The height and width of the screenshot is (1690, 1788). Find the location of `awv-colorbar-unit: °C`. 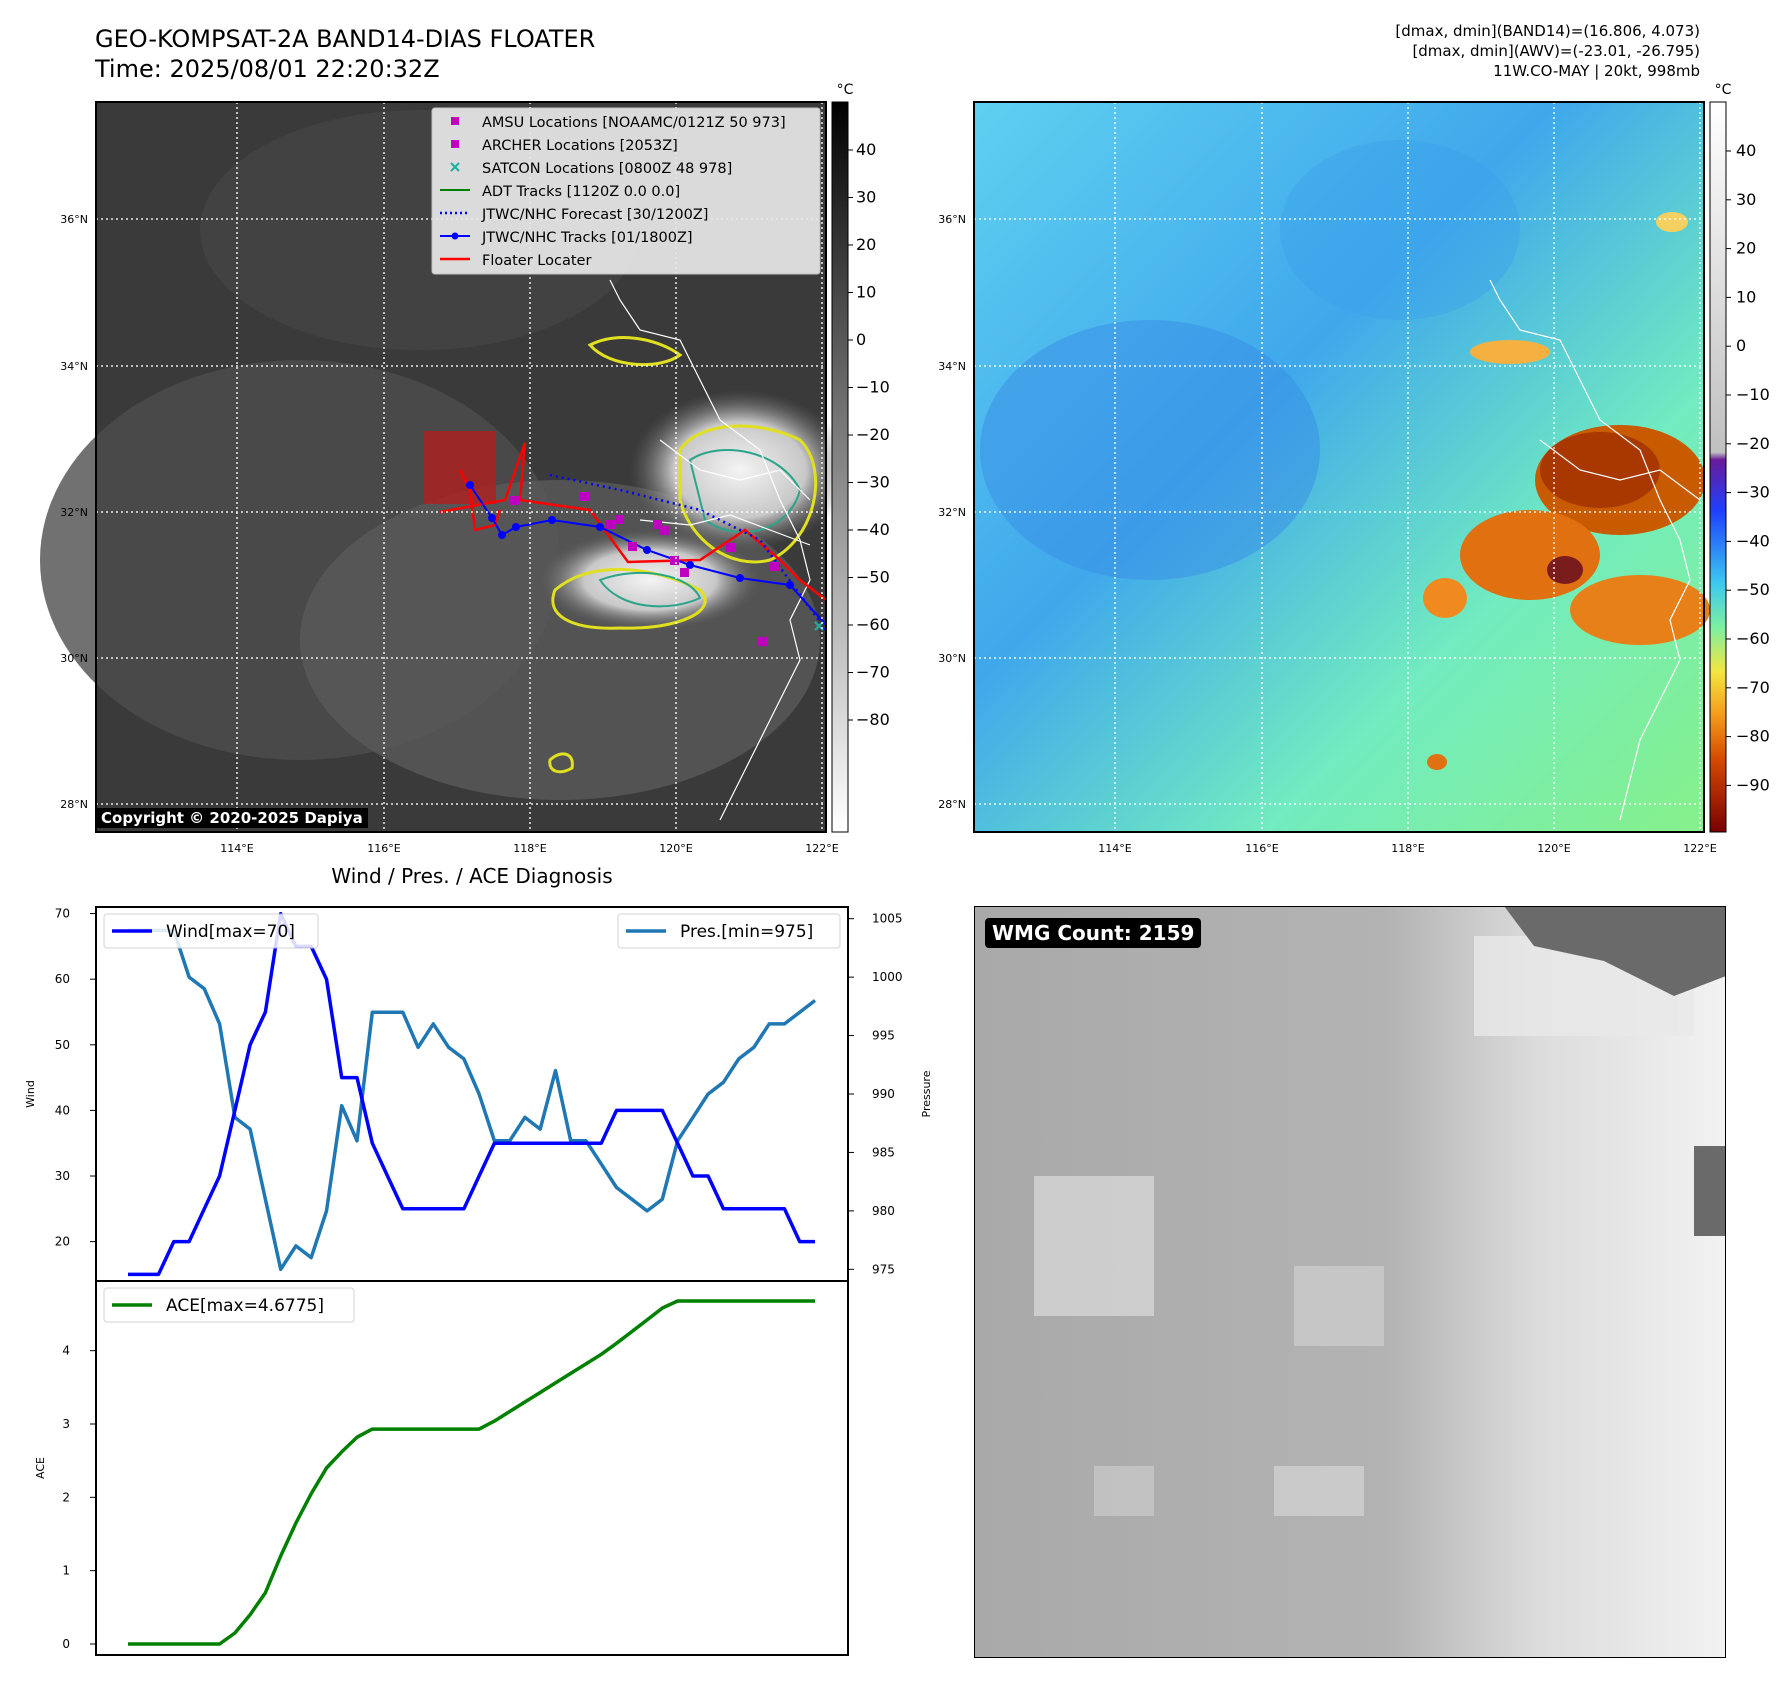

awv-colorbar-unit: °C is located at coordinates (1723, 90).